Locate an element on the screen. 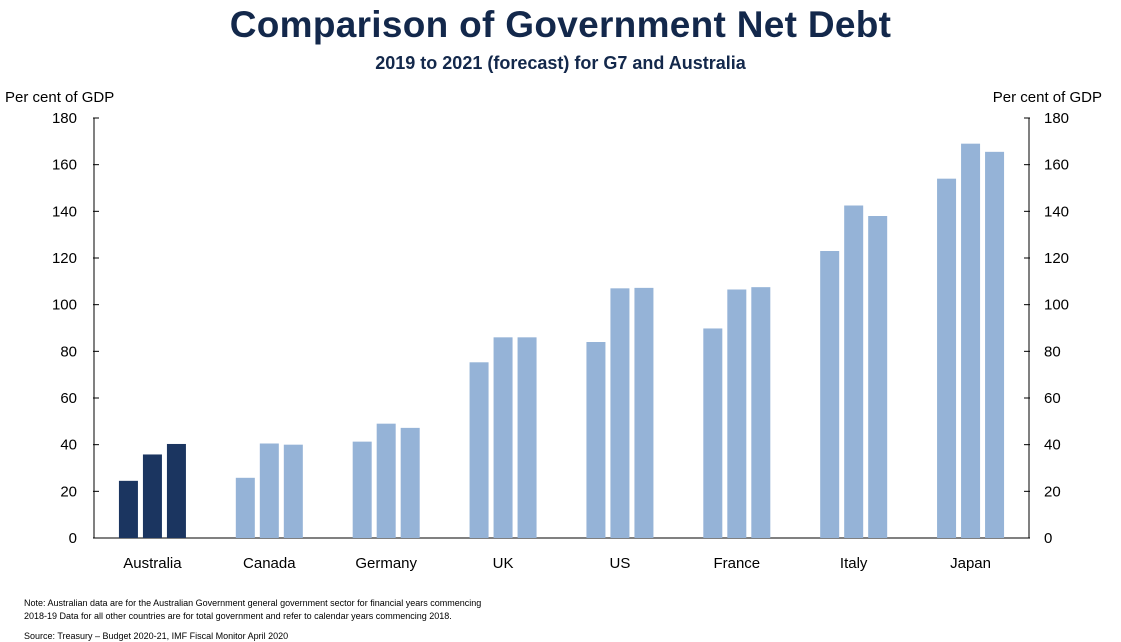 The height and width of the screenshot is (642, 1121). category-label: Japan is located at coordinates (970, 563).